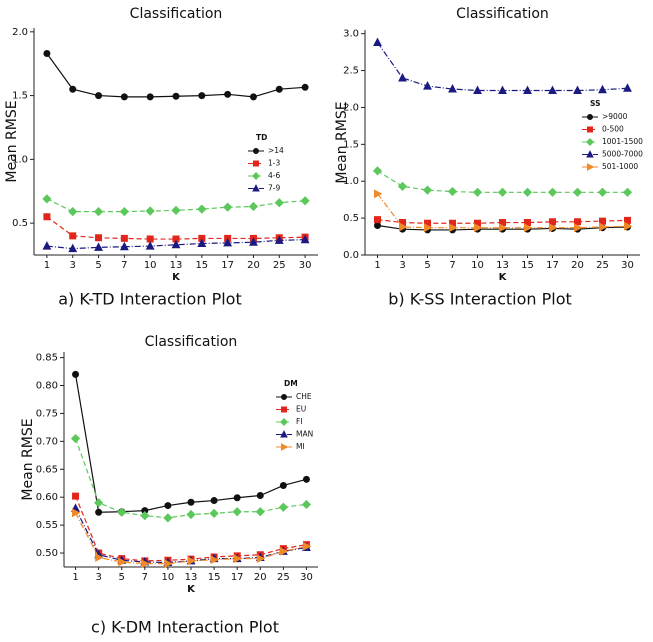  Describe the element at coordinates (613, 129) in the screenshot. I see `legend-label: 0-500` at that location.